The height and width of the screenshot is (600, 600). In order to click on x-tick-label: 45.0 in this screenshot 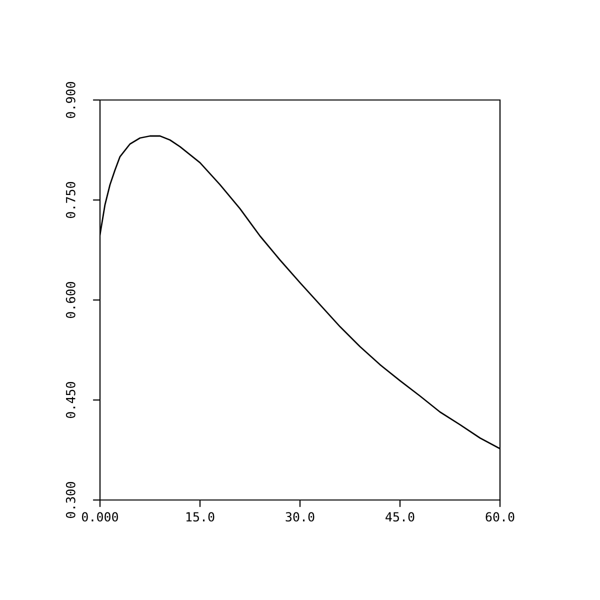, I will do `click(400, 517)`.